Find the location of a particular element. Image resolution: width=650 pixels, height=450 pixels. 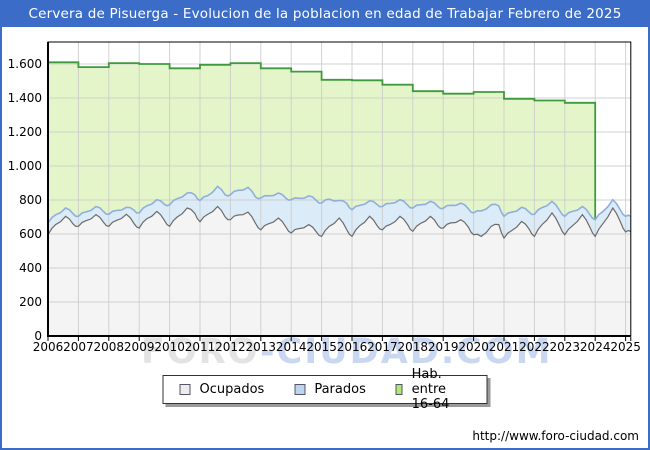

svg-text: 2006 is located at coordinates (48, 347).